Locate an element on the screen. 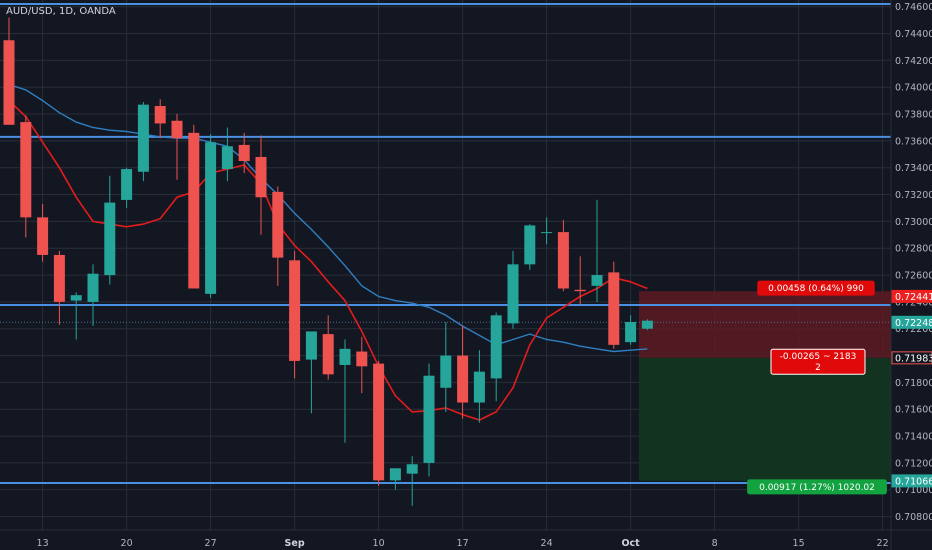 The height and width of the screenshot is (550, 932). y-tick-label: 0.73600 is located at coordinates (913, 141).